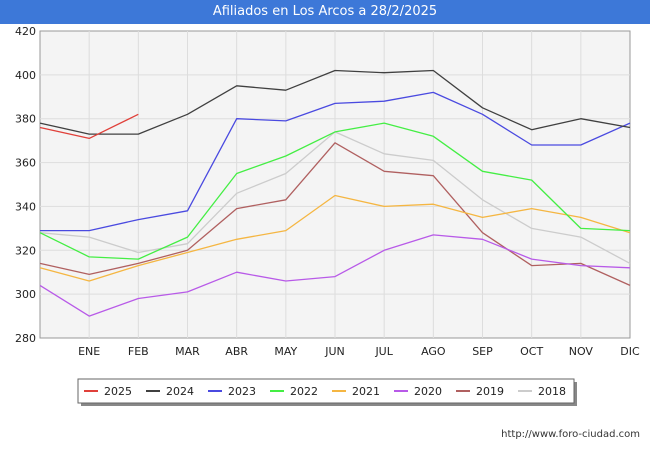  I want to click on legend-label-2021: 2021, so click(366, 391).